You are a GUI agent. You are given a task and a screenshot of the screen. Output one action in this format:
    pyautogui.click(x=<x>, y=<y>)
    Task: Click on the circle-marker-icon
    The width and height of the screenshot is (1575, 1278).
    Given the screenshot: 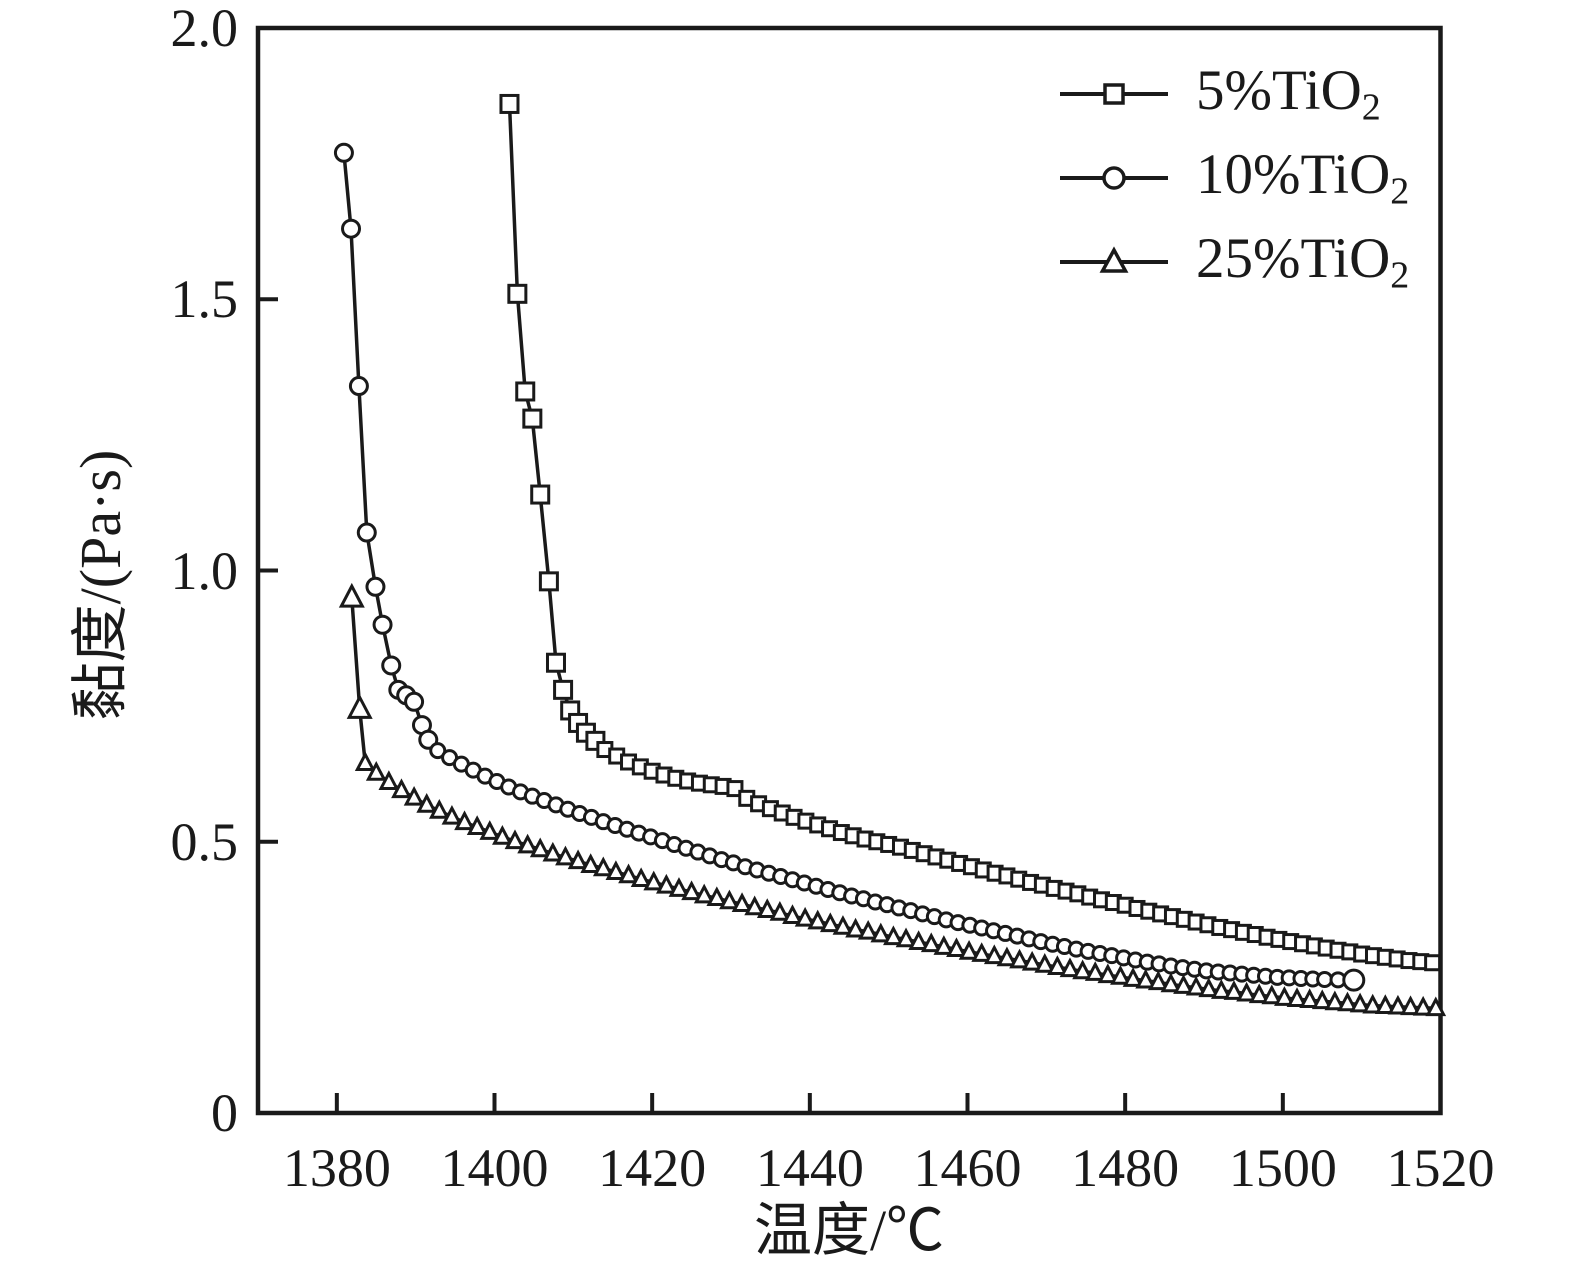 What is the action you would take?
    pyautogui.click(x=1114, y=178)
    